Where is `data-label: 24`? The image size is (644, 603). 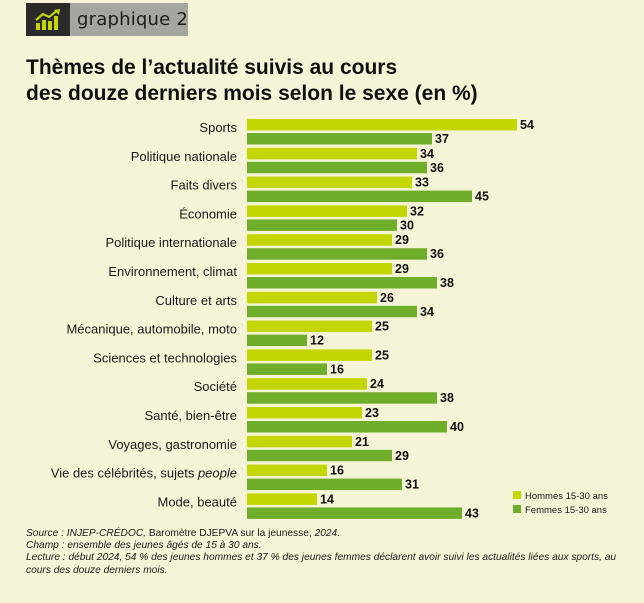 data-label: 24 is located at coordinates (377, 384).